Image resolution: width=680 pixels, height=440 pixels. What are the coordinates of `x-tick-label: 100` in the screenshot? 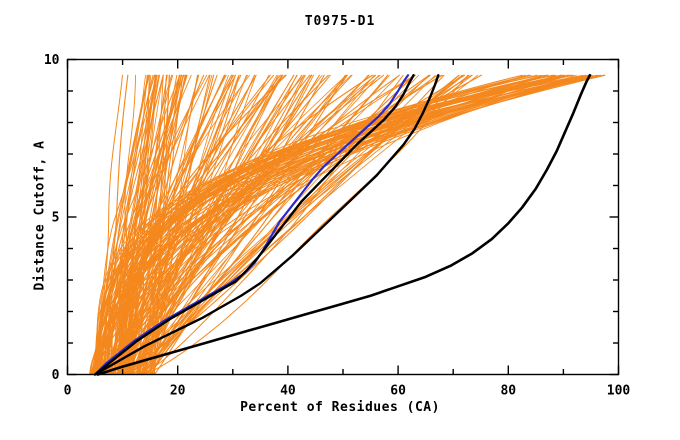 It's located at (619, 391).